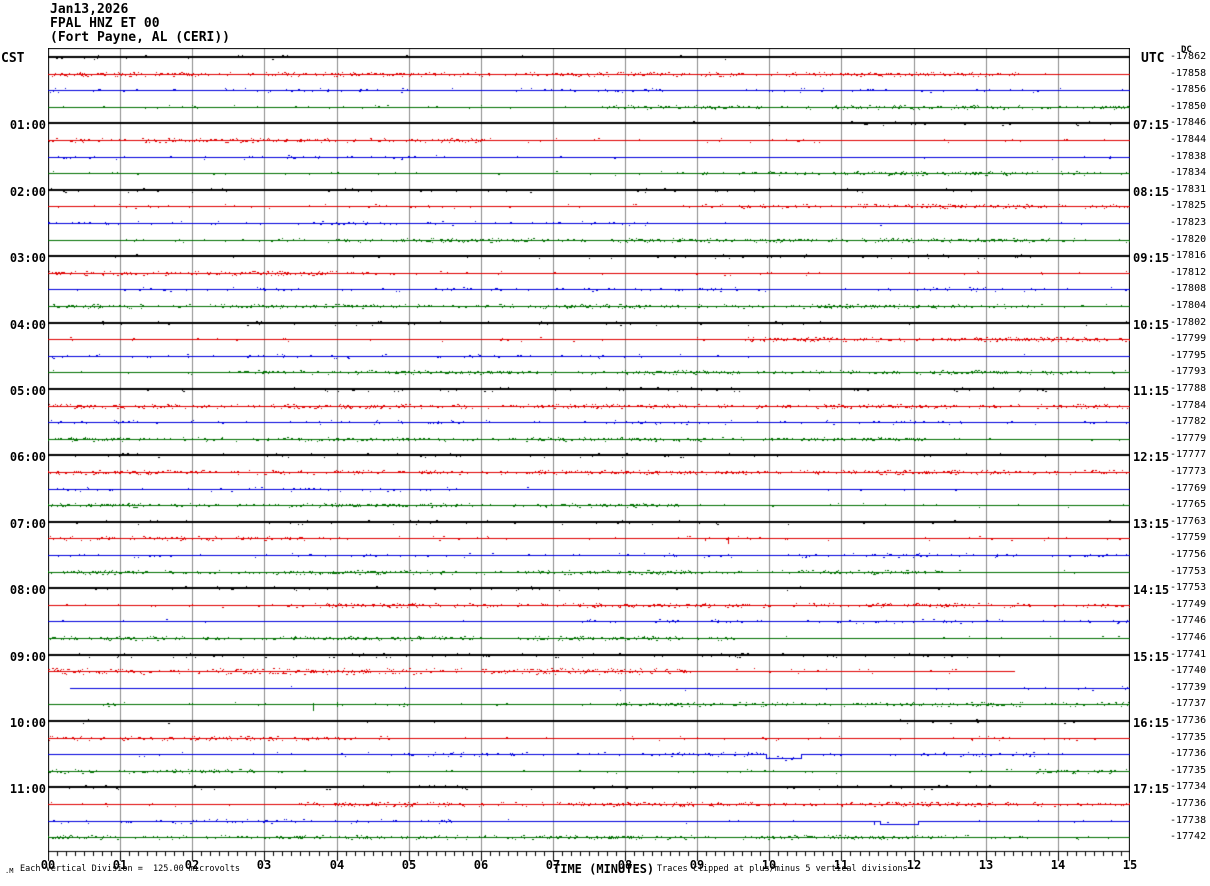 The height and width of the screenshot is (886, 1210). What do you see at coordinates (604, 869) in the screenshot?
I see `x-axis-title: TIME (MINUTES)` at bounding box center [604, 869].